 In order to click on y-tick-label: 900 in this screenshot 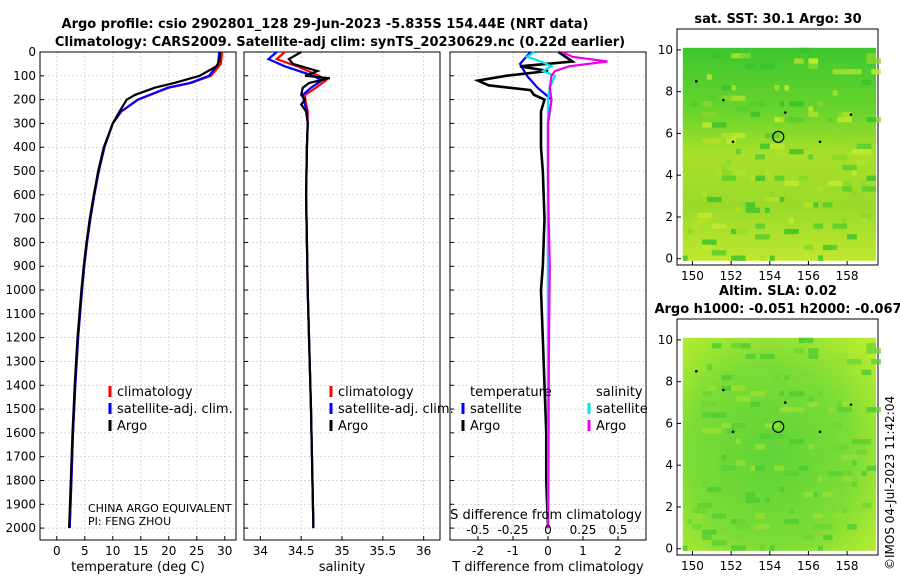, I will do `click(24, 266)`.